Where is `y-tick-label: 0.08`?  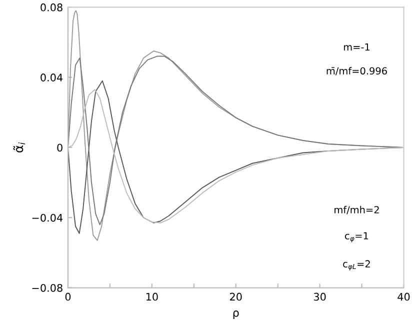
y-tick-label: 0.08 is located at coordinates (51, 7).